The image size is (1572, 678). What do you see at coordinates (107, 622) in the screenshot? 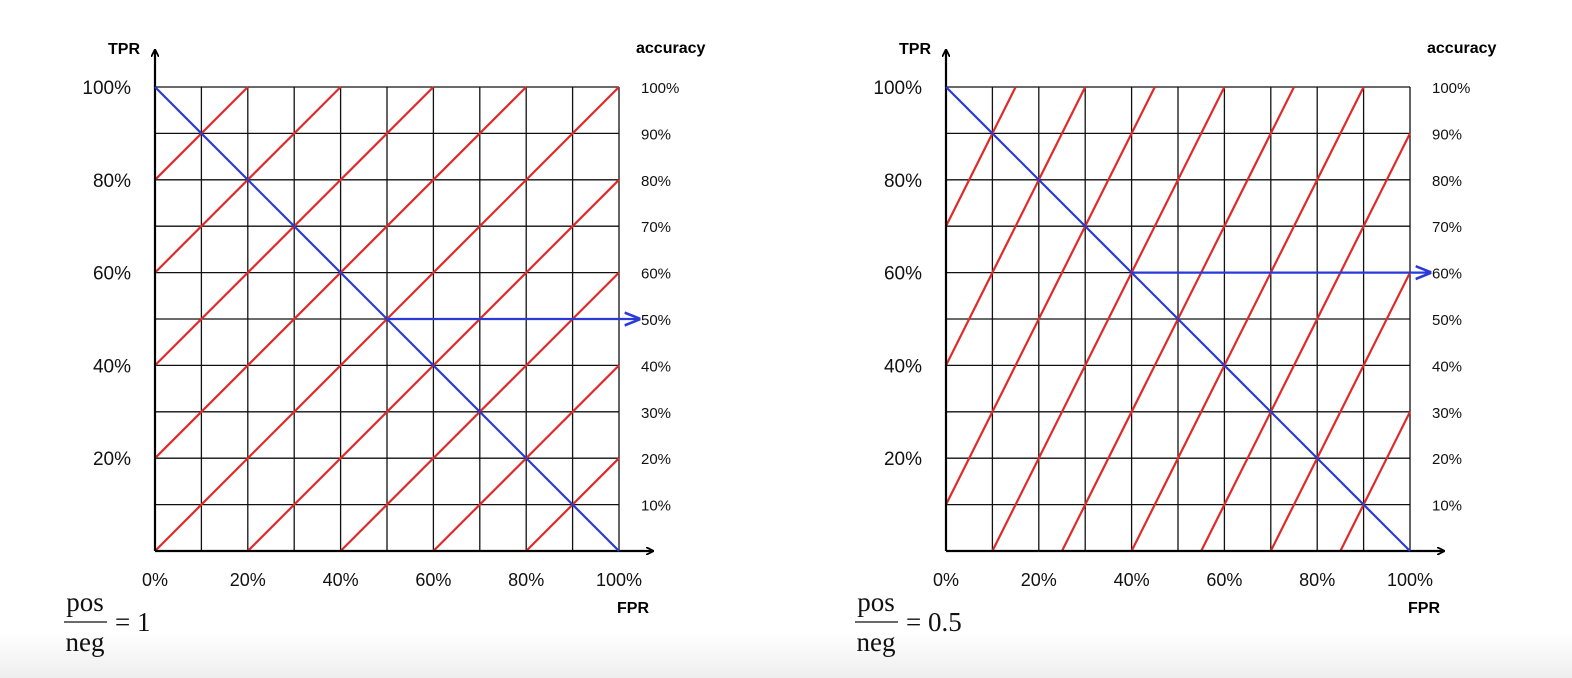
I see `pos-neg-ratio: pos neg = 1` at bounding box center [107, 622].